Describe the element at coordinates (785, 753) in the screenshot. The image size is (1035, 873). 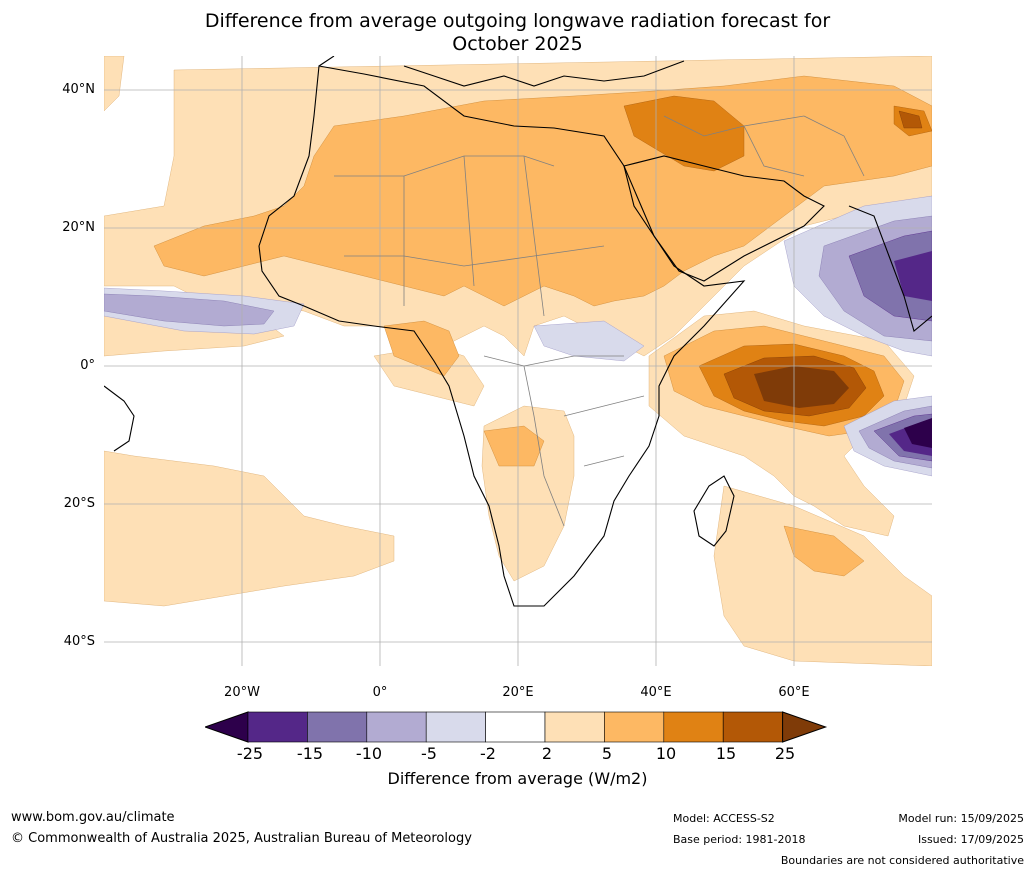
I see `colorbar-tick: 25` at that location.